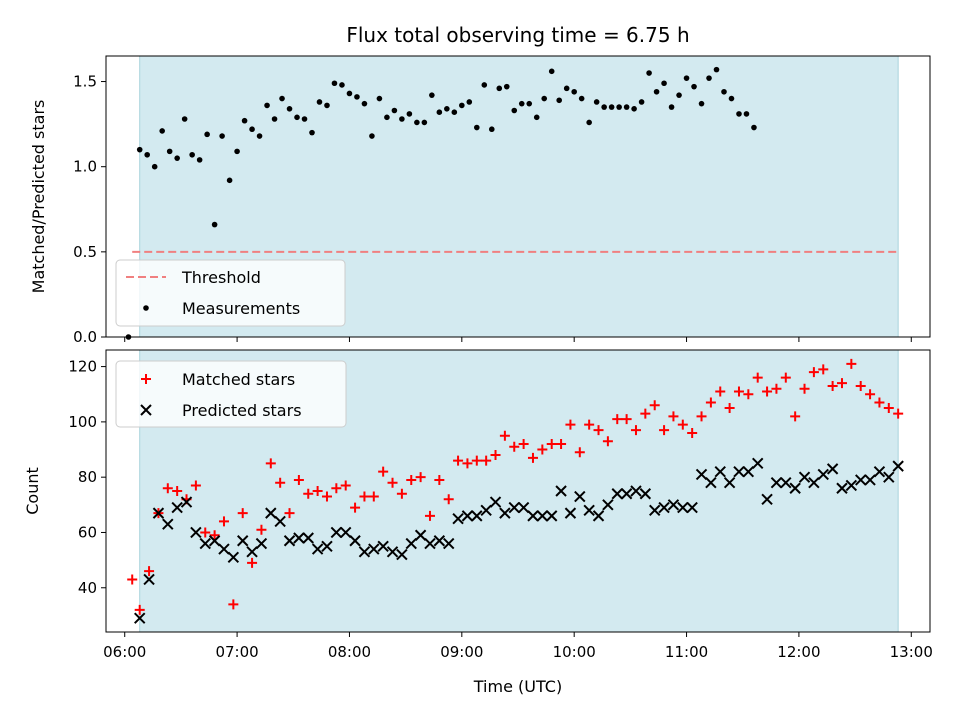 This screenshot has width=960, height=720. What do you see at coordinates (38, 197) in the screenshot?
I see `top-y-axis-label: Matched/Predicted stars` at bounding box center [38, 197].